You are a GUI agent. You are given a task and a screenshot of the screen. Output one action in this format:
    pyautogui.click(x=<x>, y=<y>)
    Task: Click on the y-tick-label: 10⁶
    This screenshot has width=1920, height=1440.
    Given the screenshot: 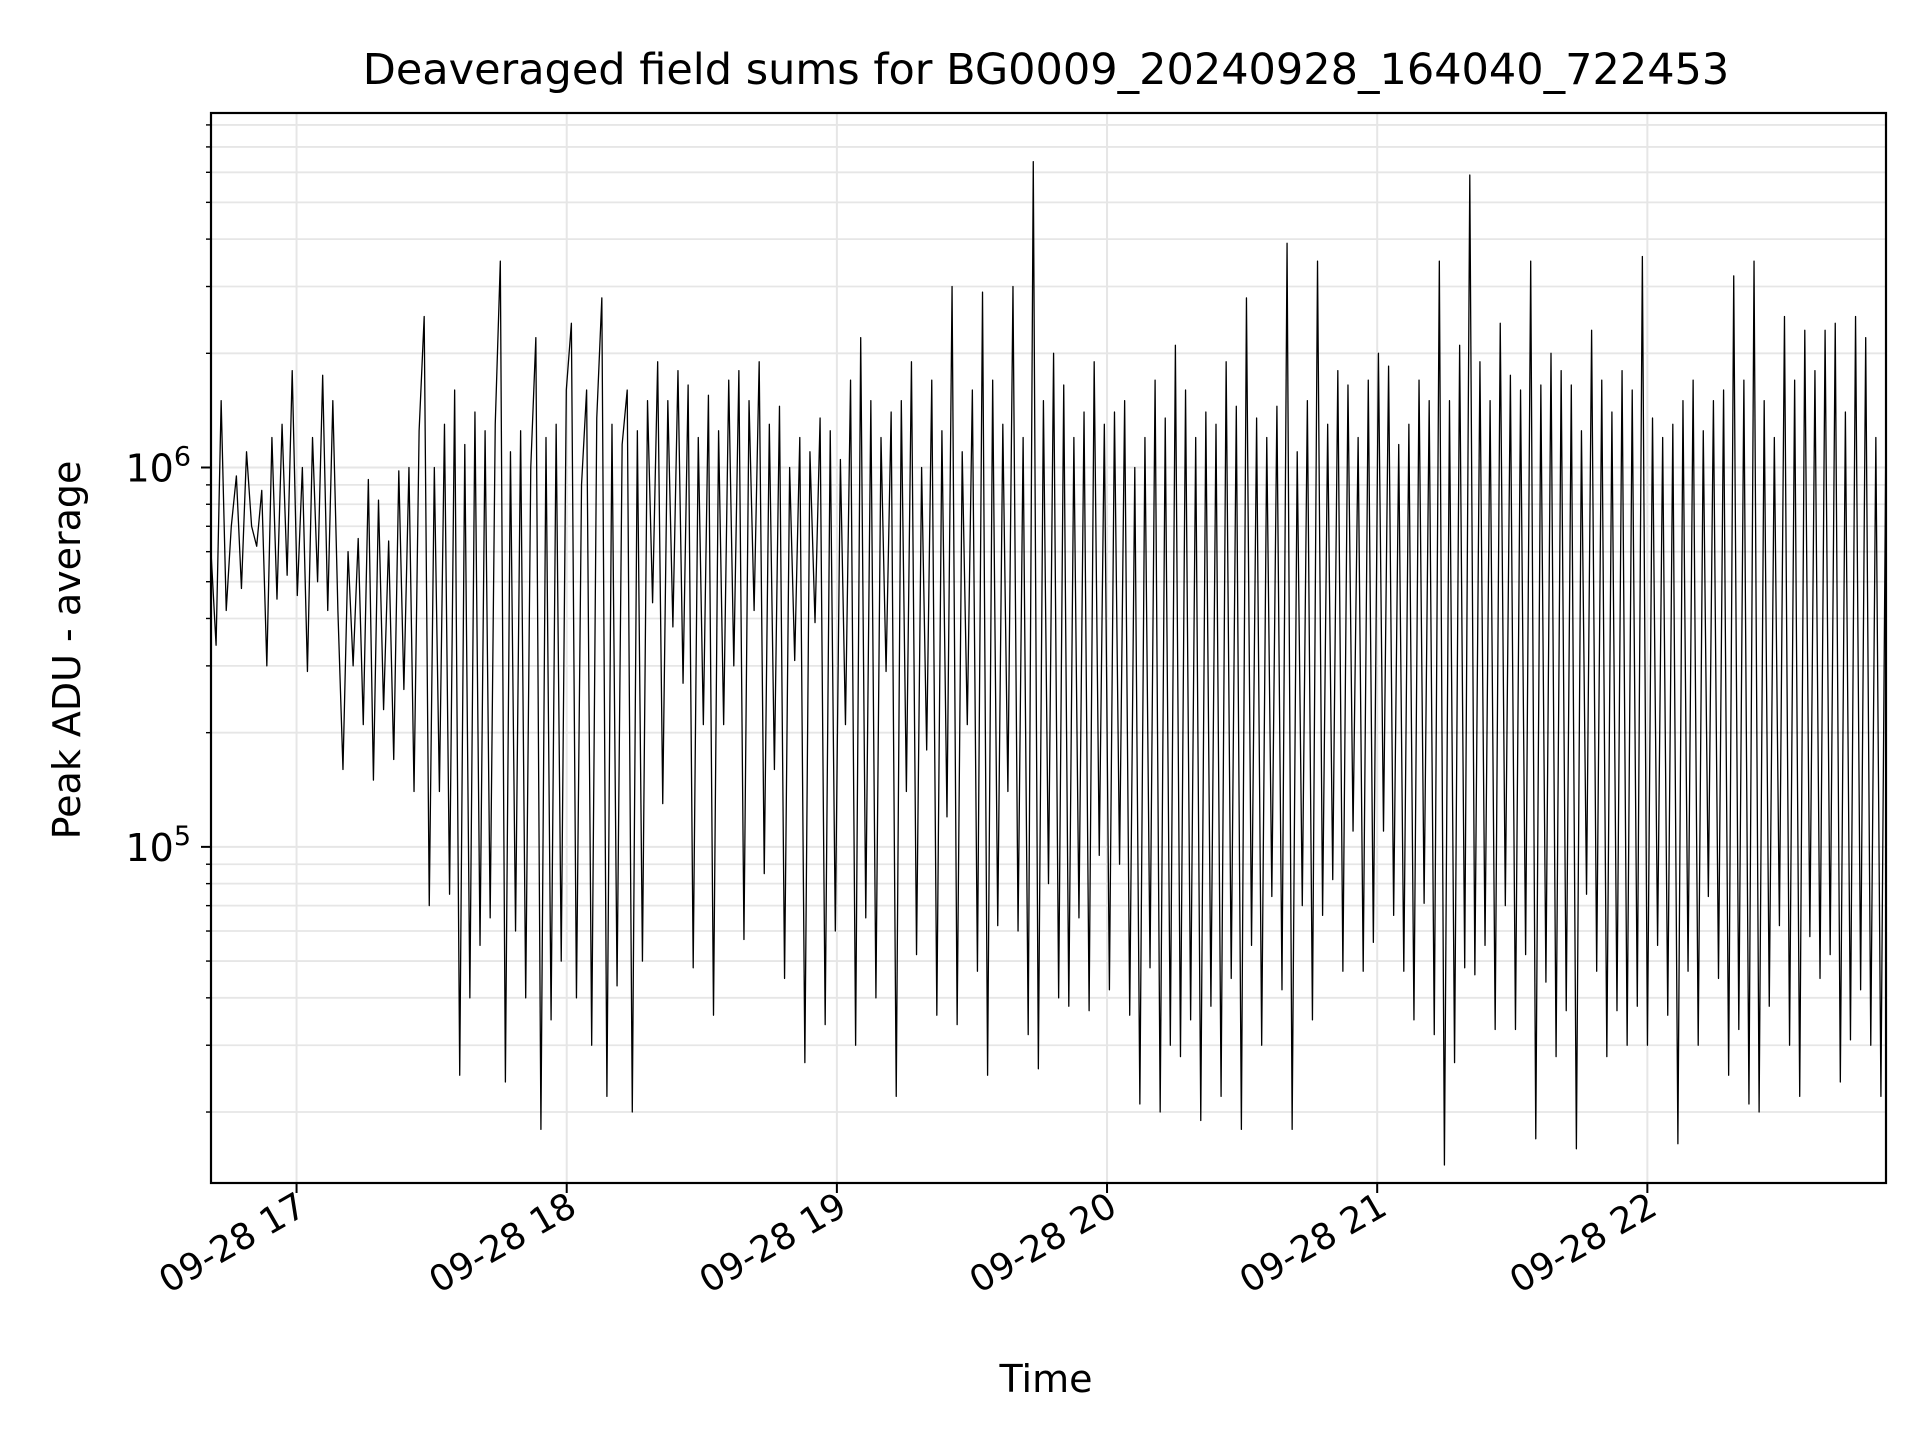 What is the action you would take?
    pyautogui.click(x=158, y=466)
    